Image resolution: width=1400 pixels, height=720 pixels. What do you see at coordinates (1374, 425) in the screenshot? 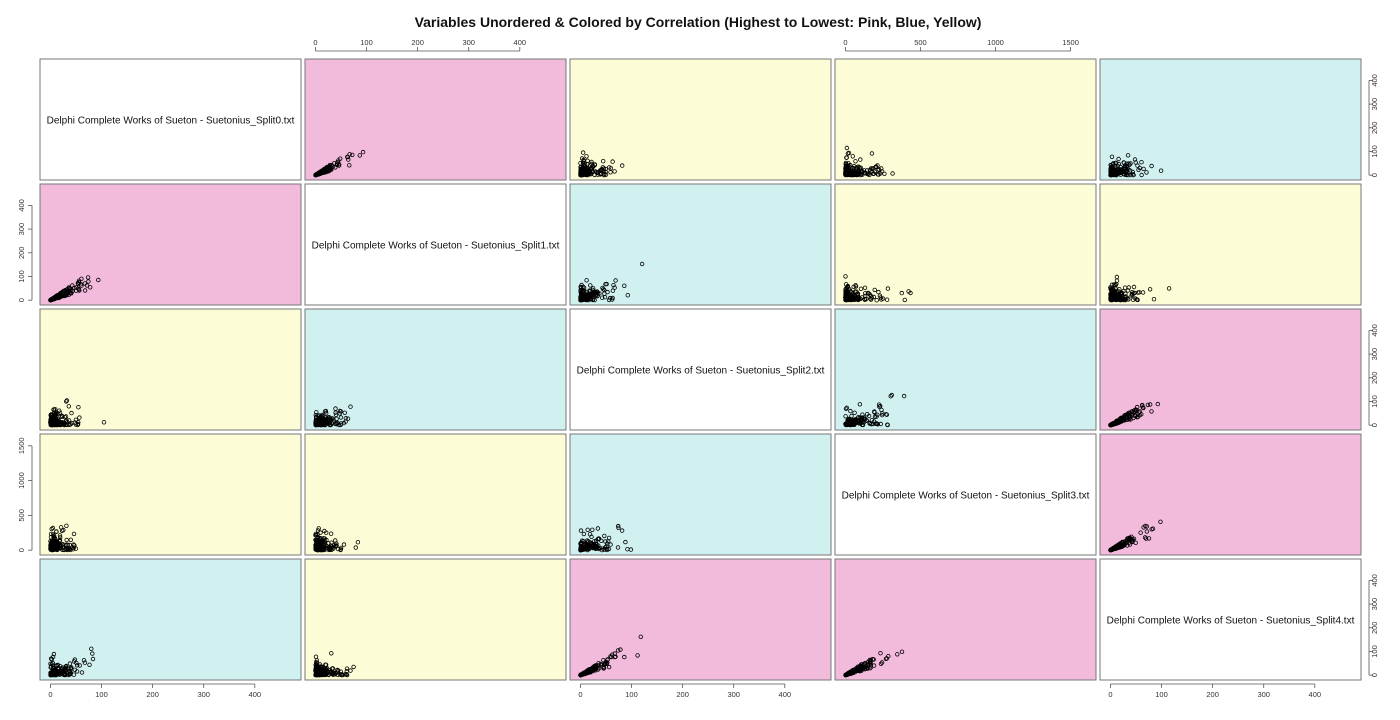
I see `y-tick-label-2: 0` at bounding box center [1374, 425].